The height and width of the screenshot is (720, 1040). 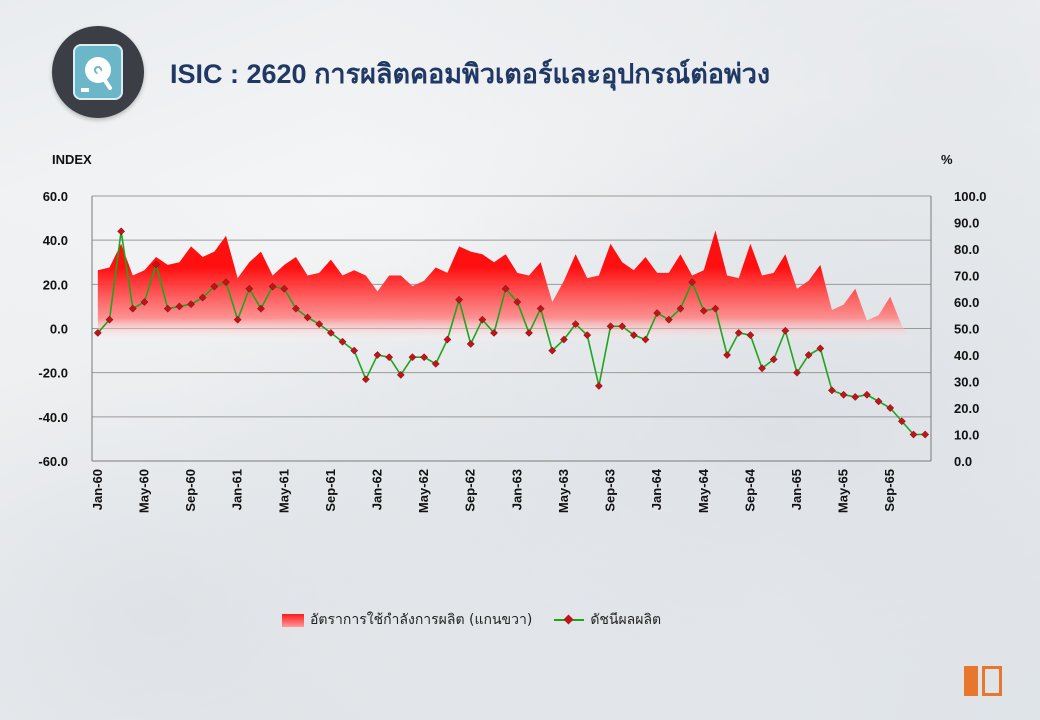 What do you see at coordinates (843, 491) in the screenshot?
I see `x-tick-label: May-65` at bounding box center [843, 491].